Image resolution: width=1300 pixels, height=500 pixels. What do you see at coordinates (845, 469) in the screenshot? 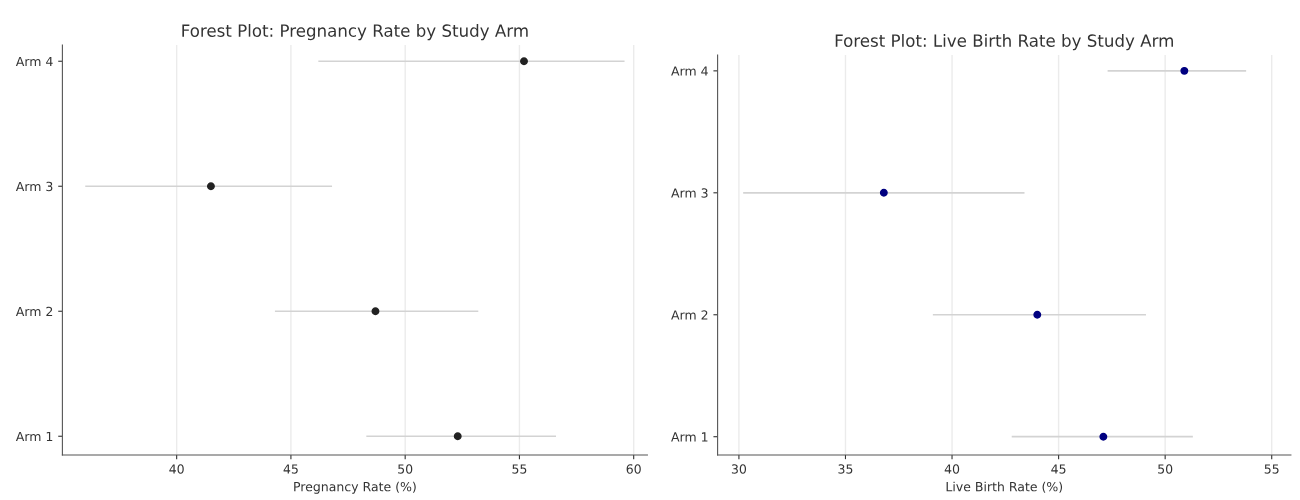
I see `x-tick-label: 35` at bounding box center [845, 469].